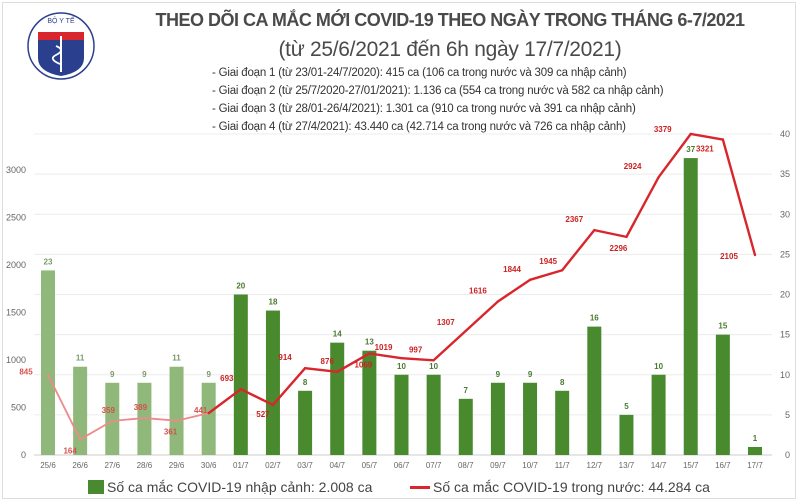 The height and width of the screenshot is (503, 800). What do you see at coordinates (337, 465) in the screenshot?
I see `x-axis-tick: 04/7` at bounding box center [337, 465].